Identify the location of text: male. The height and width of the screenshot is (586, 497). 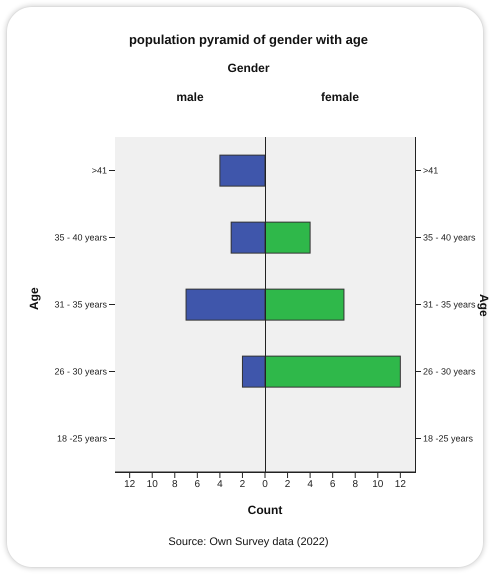
(190, 97).